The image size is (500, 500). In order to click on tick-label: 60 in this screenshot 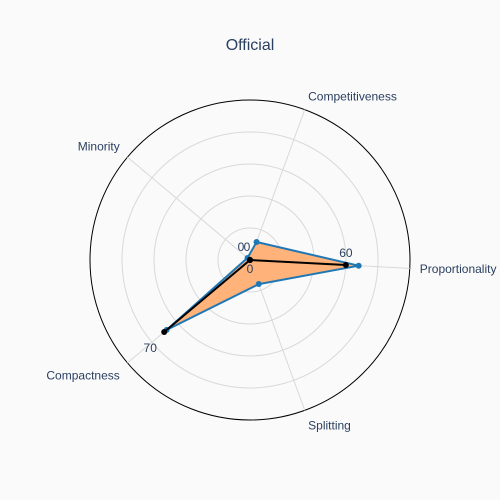, I will do `click(346, 253)`.